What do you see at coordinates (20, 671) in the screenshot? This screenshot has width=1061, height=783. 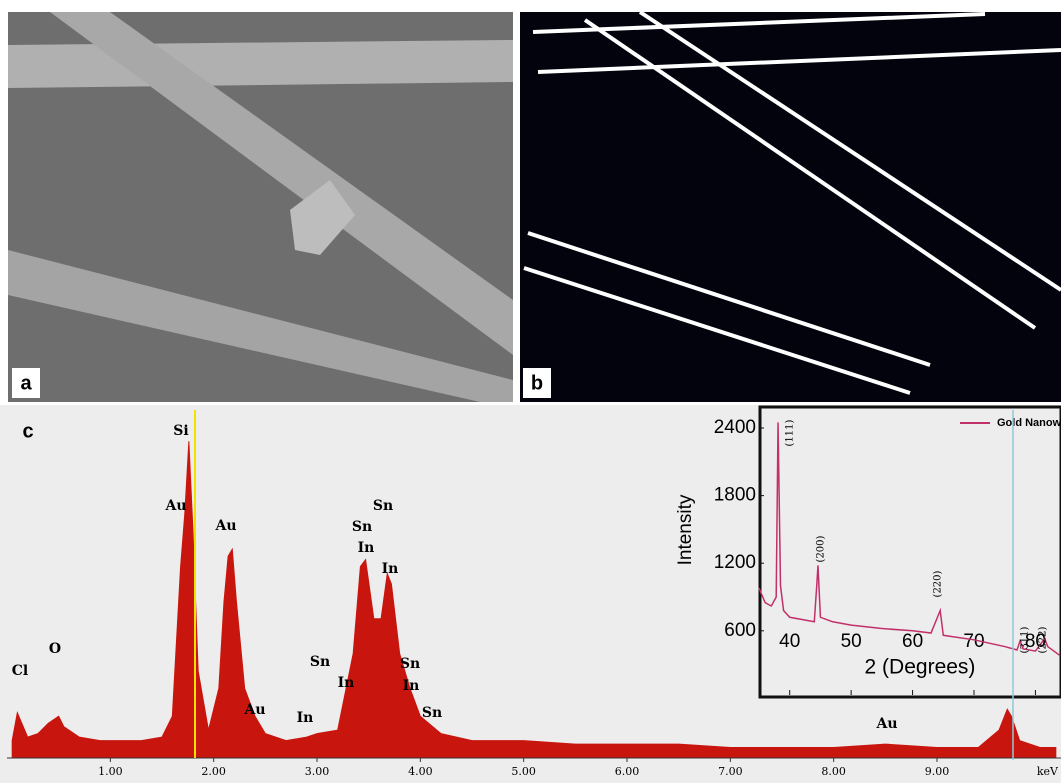 I see `peak-label: Cl` at bounding box center [20, 671].